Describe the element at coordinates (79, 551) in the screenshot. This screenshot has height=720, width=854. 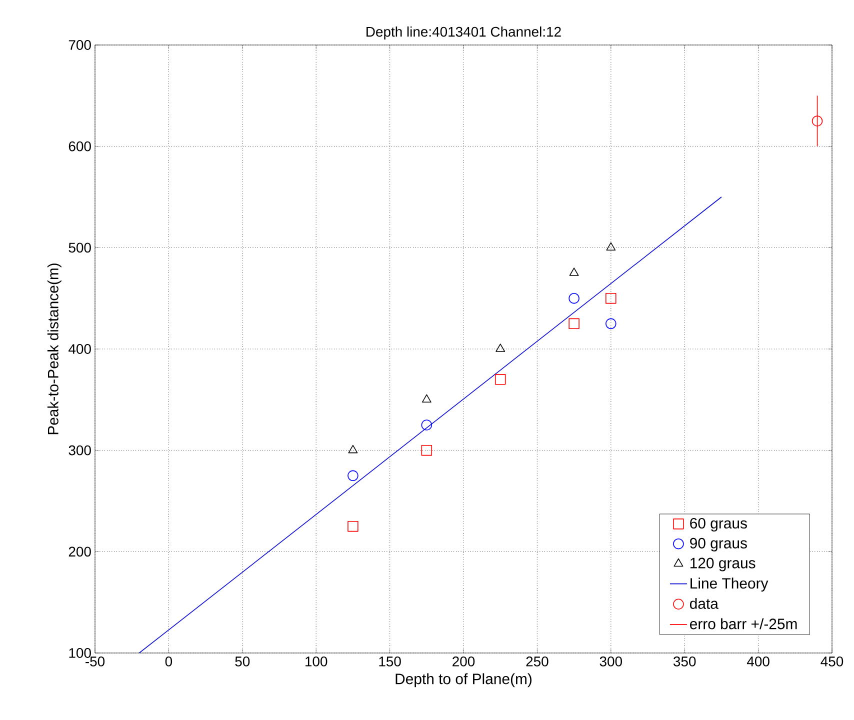
I see `y-tick-label: 200` at that location.